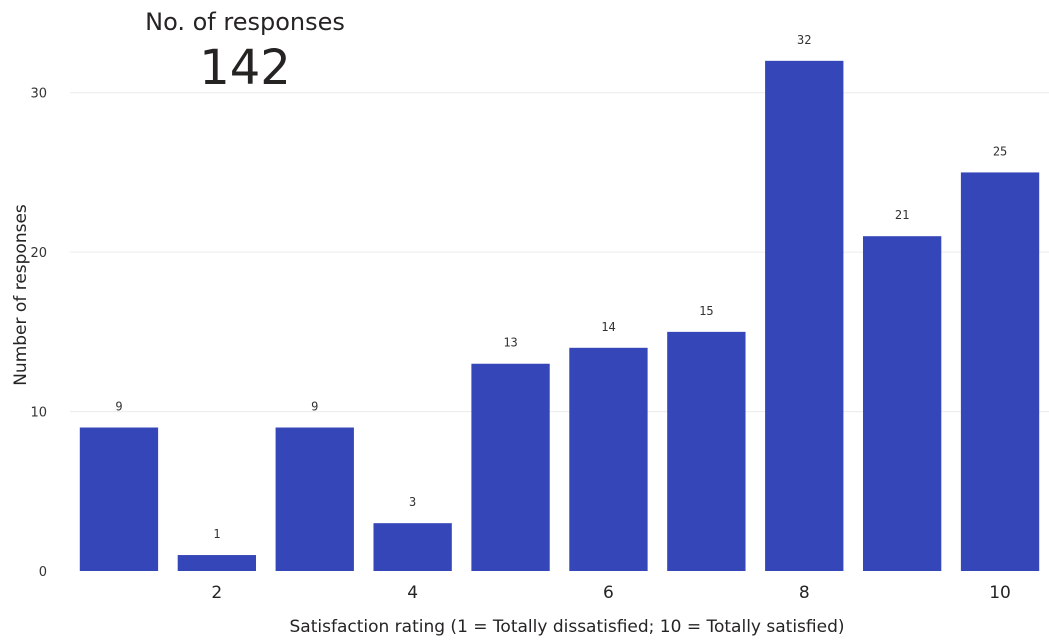 This screenshot has width=1049, height=644. I want to click on data-label-rating-4: 3, so click(412, 502).